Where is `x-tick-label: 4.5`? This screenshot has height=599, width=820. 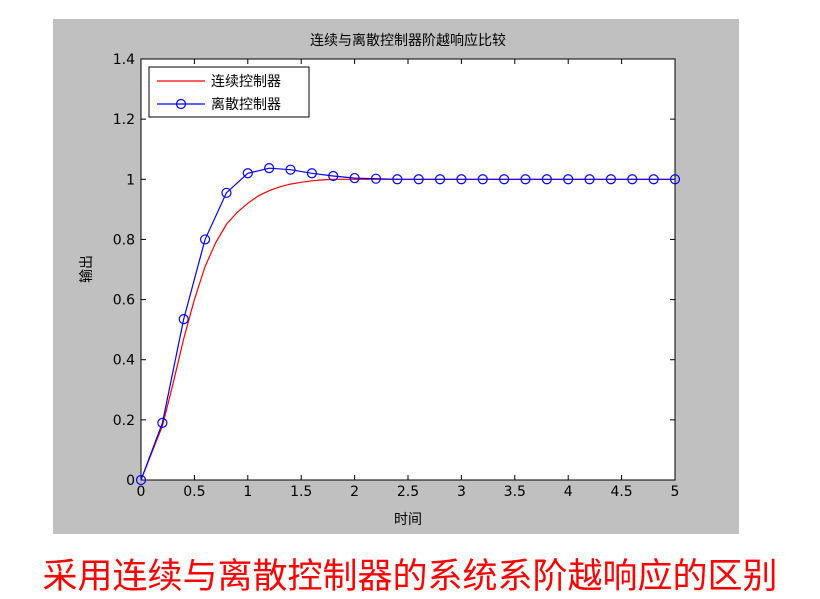
x-tick-label: 4.5 is located at coordinates (621, 492).